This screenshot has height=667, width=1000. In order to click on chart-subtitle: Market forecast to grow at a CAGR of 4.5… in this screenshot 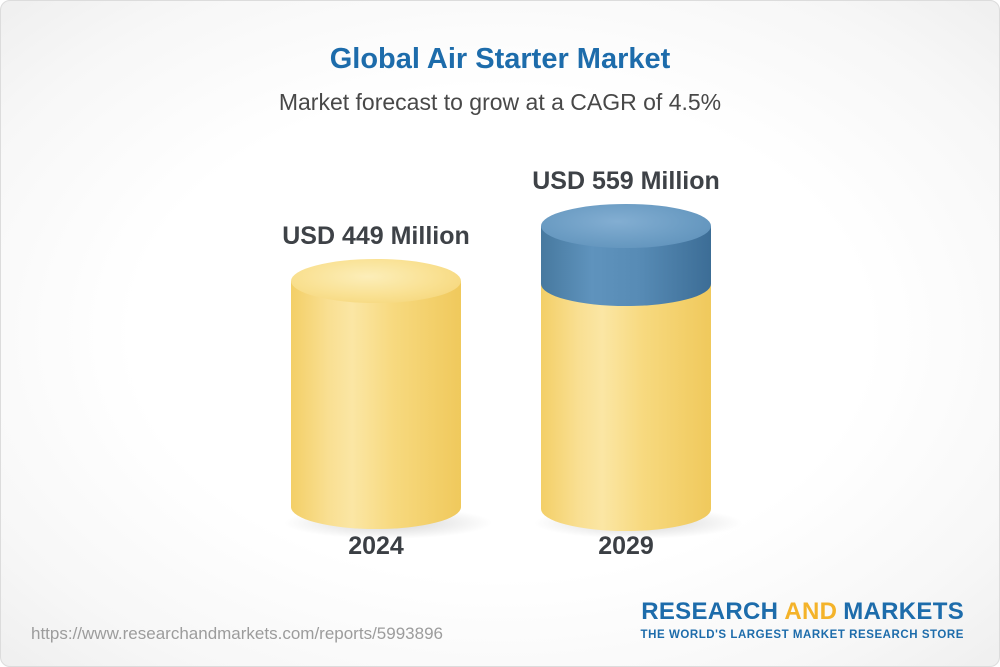, I will do `click(500, 102)`.